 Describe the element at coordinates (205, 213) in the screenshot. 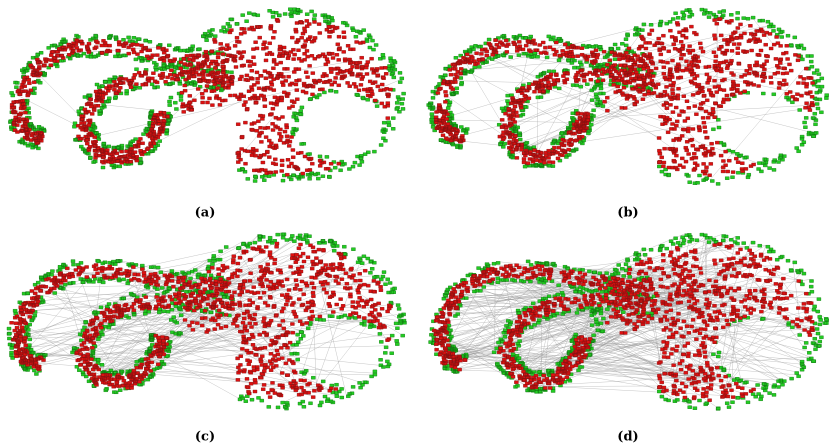

I see `panel-label: (a)` at that location.